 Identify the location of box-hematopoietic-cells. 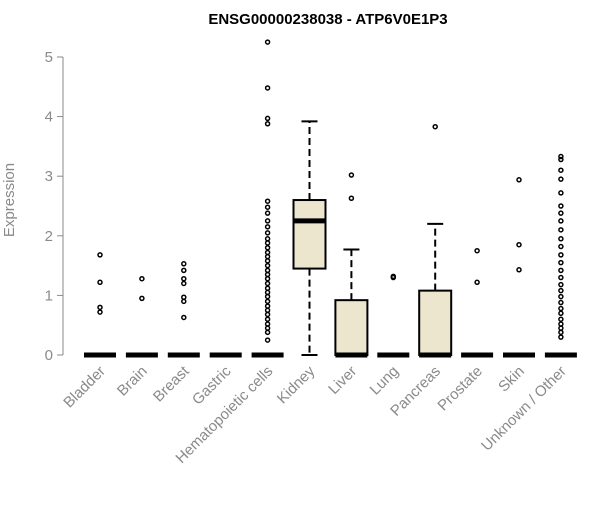
(267, 198).